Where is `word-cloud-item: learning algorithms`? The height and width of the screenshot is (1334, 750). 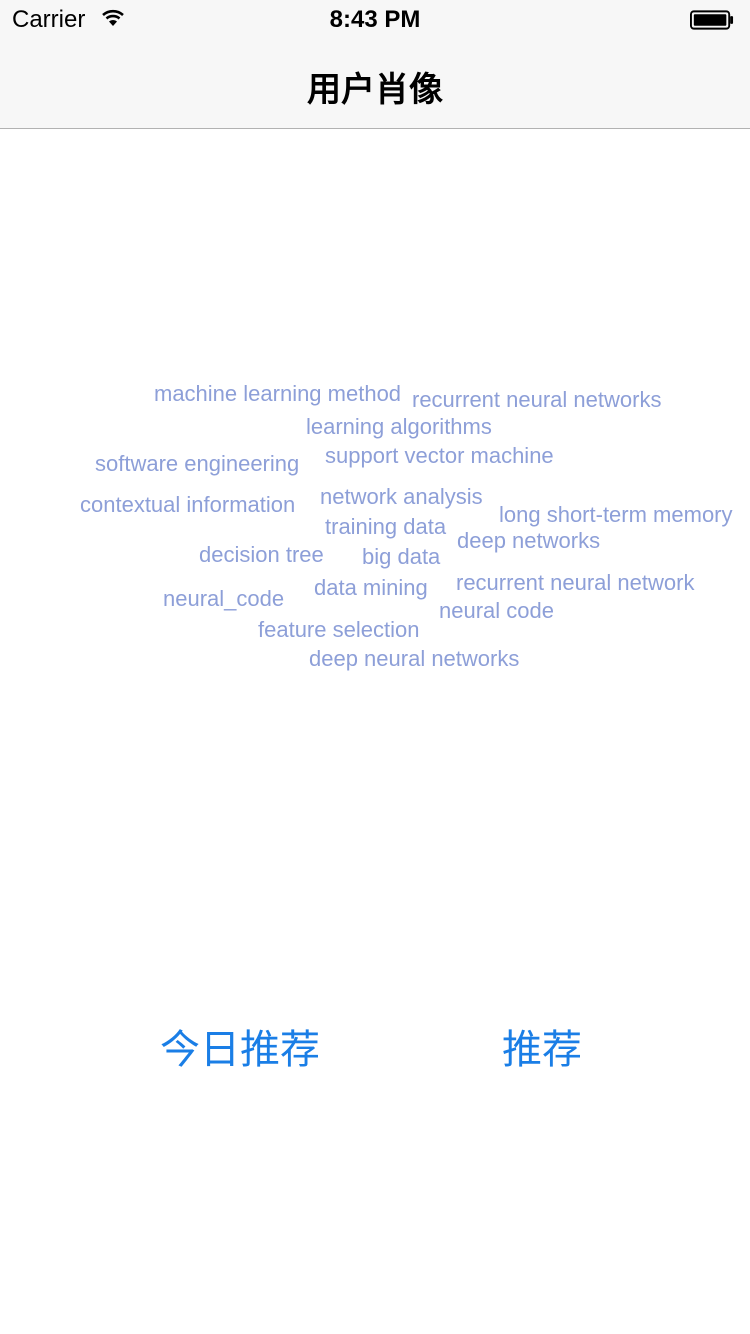
word-cloud-item: learning algorithms is located at coordinates (399, 426).